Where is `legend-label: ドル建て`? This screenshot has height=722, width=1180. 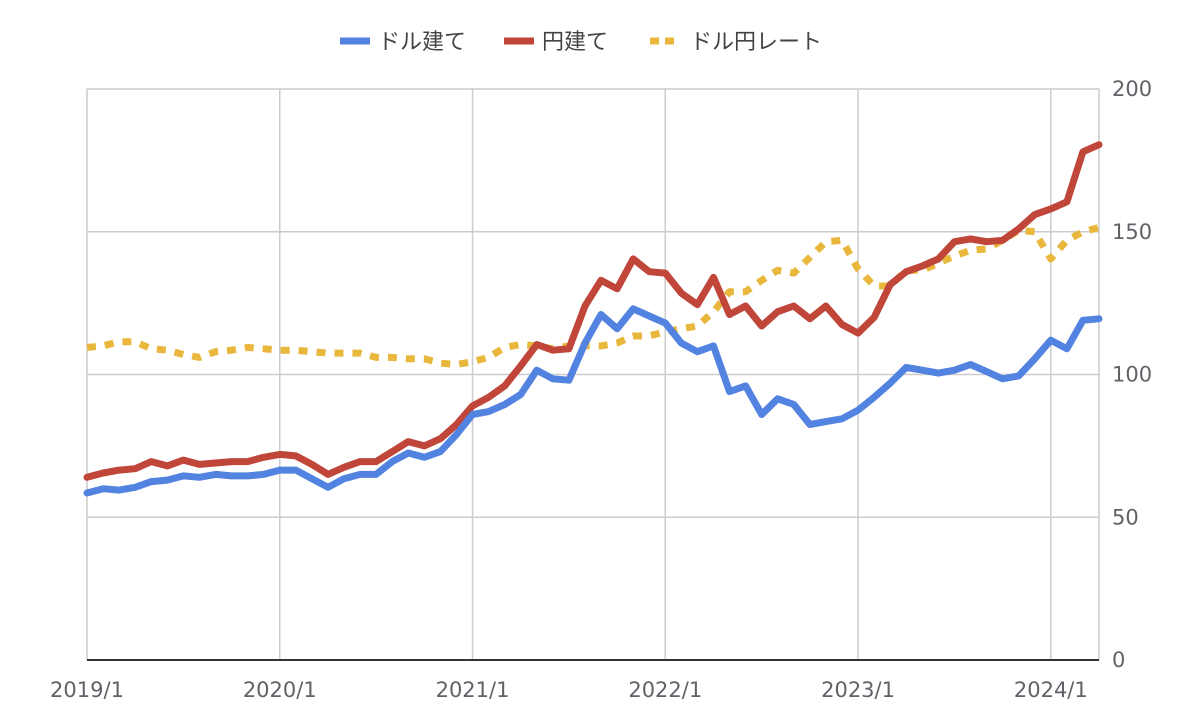 legend-label: ドル建て is located at coordinates (422, 42).